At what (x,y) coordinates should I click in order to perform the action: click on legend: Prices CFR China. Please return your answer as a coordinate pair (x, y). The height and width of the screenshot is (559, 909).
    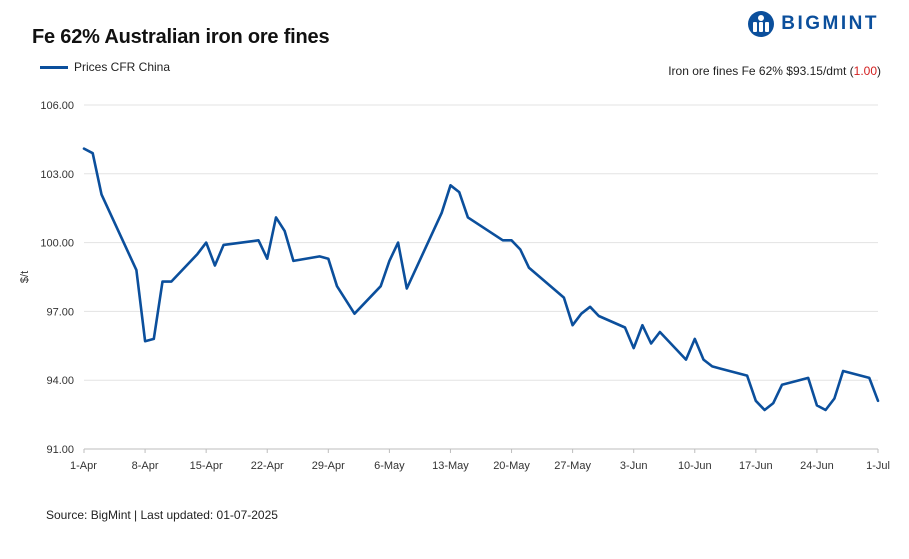
    Looking at the image, I should click on (105, 67).